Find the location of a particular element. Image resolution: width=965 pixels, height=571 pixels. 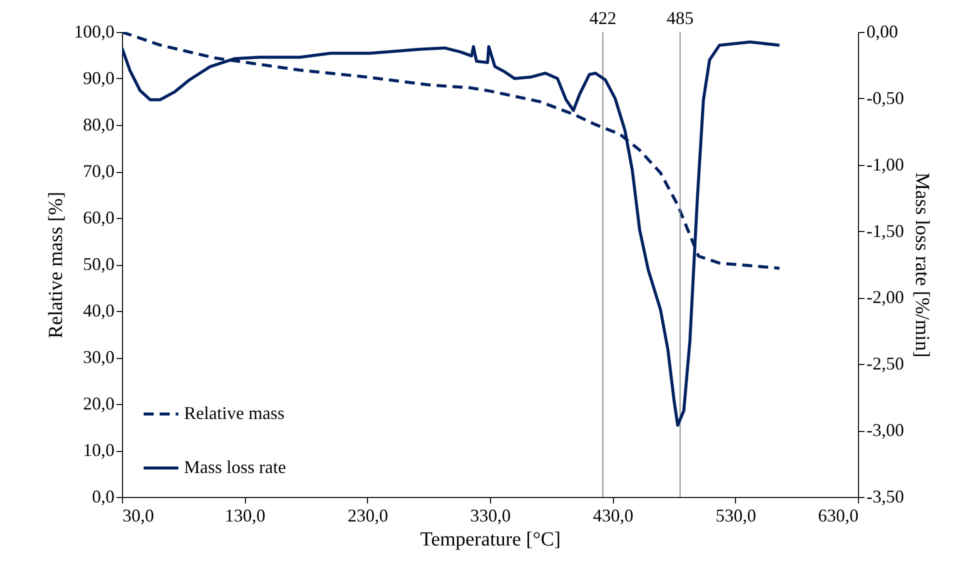

y-tick-label: 50,0 is located at coordinates (98, 264).